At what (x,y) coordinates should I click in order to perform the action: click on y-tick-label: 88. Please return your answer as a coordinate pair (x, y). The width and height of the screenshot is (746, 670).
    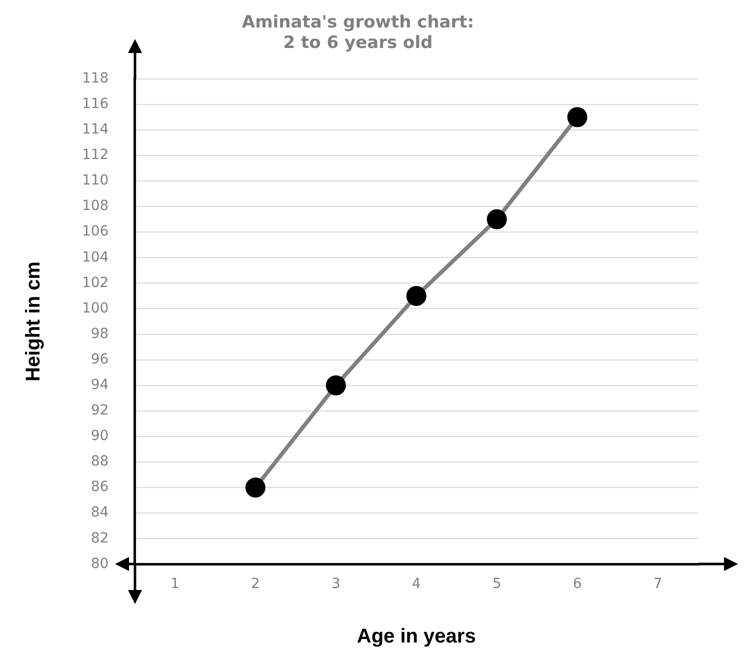
    Looking at the image, I should click on (99, 462).